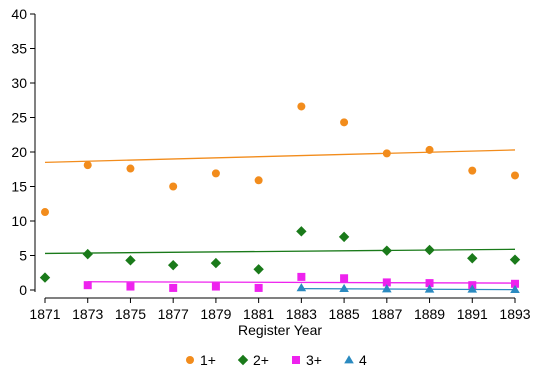  What do you see at coordinates (276, 360) in the screenshot?
I see `legend: 1+ 2+ 3+ 4` at bounding box center [276, 360].